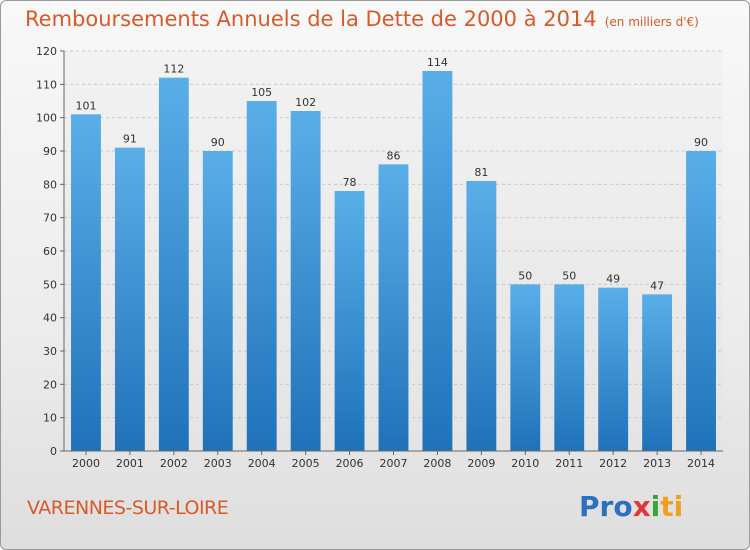 The image size is (750, 550). Describe the element at coordinates (50, 351) in the screenshot. I see `y-tick-label: 30` at that location.